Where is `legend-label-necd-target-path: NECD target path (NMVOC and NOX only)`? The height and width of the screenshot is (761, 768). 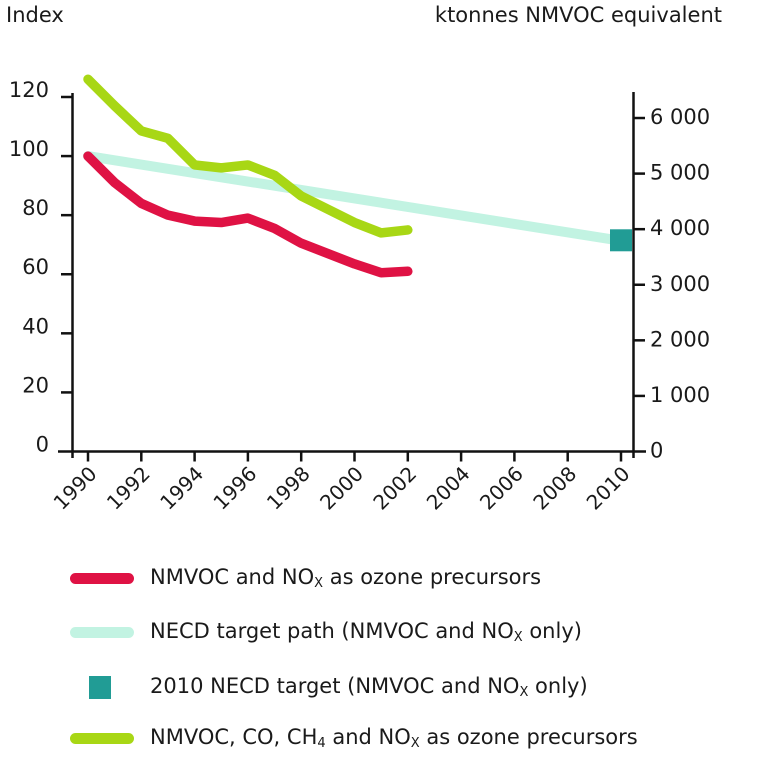 legend-label-necd-target-path: NECD target path (NMVOC and NOX only) is located at coordinates (366, 632).